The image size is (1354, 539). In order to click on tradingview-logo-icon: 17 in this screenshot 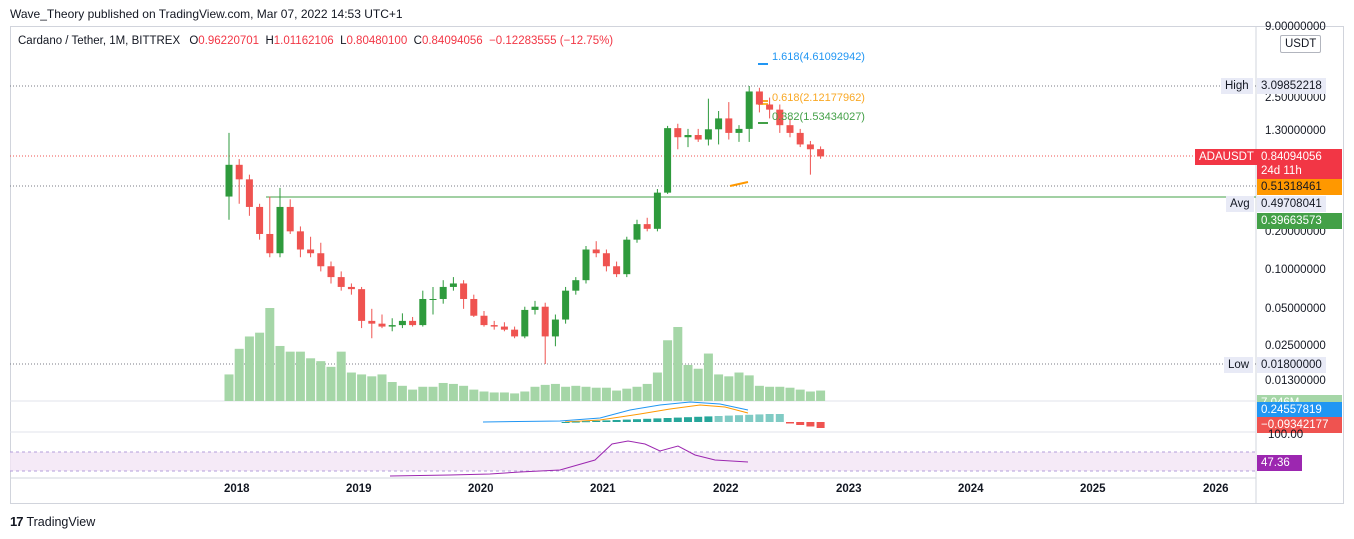, I will do `click(17, 521)`.